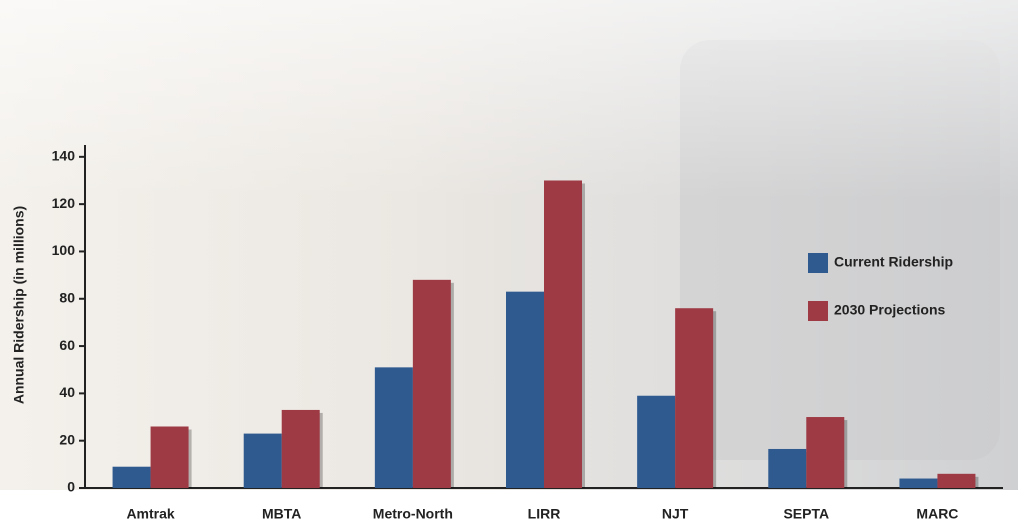 The height and width of the screenshot is (527, 1018). What do you see at coordinates (64, 203) in the screenshot?
I see `y-tick-label: 120` at bounding box center [64, 203].